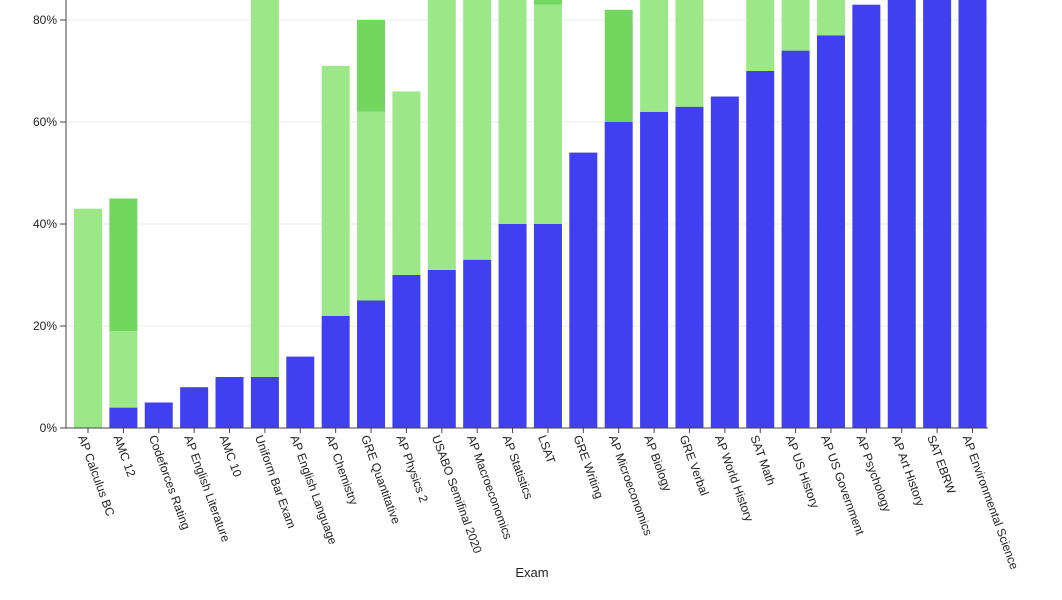 The width and height of the screenshot is (1062, 600). Describe the element at coordinates (45, 326) in the screenshot. I see `y-tick-label: 20%` at that location.